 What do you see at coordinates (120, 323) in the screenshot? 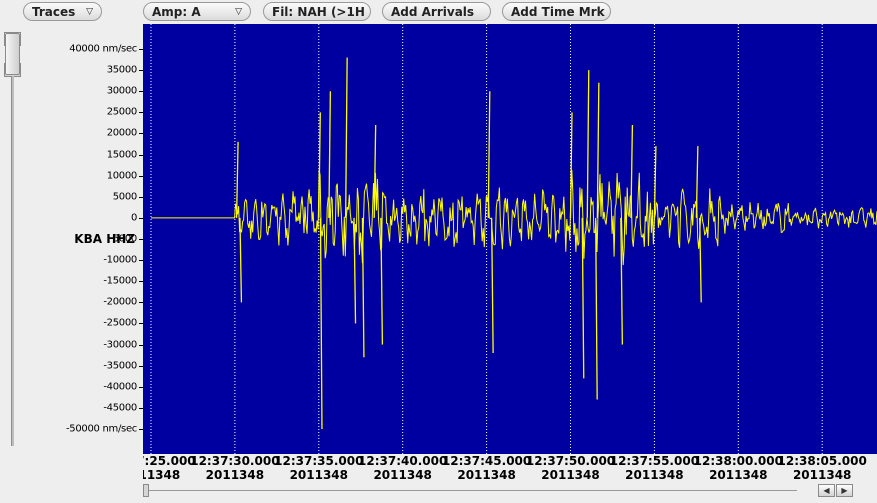
I see `y-tick-label: -25000` at bounding box center [120, 323].